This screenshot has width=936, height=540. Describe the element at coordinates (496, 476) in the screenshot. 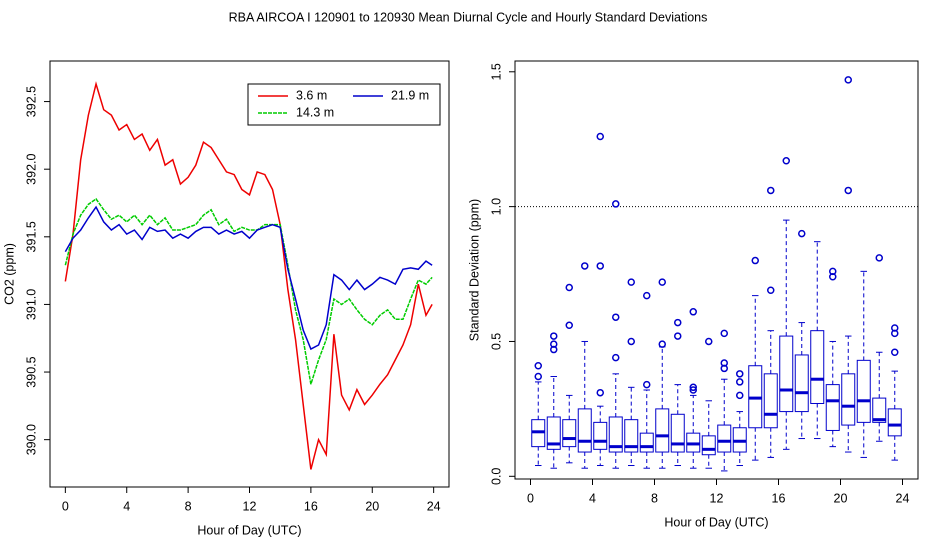

I see `y-tick-label: 0.0` at that location.